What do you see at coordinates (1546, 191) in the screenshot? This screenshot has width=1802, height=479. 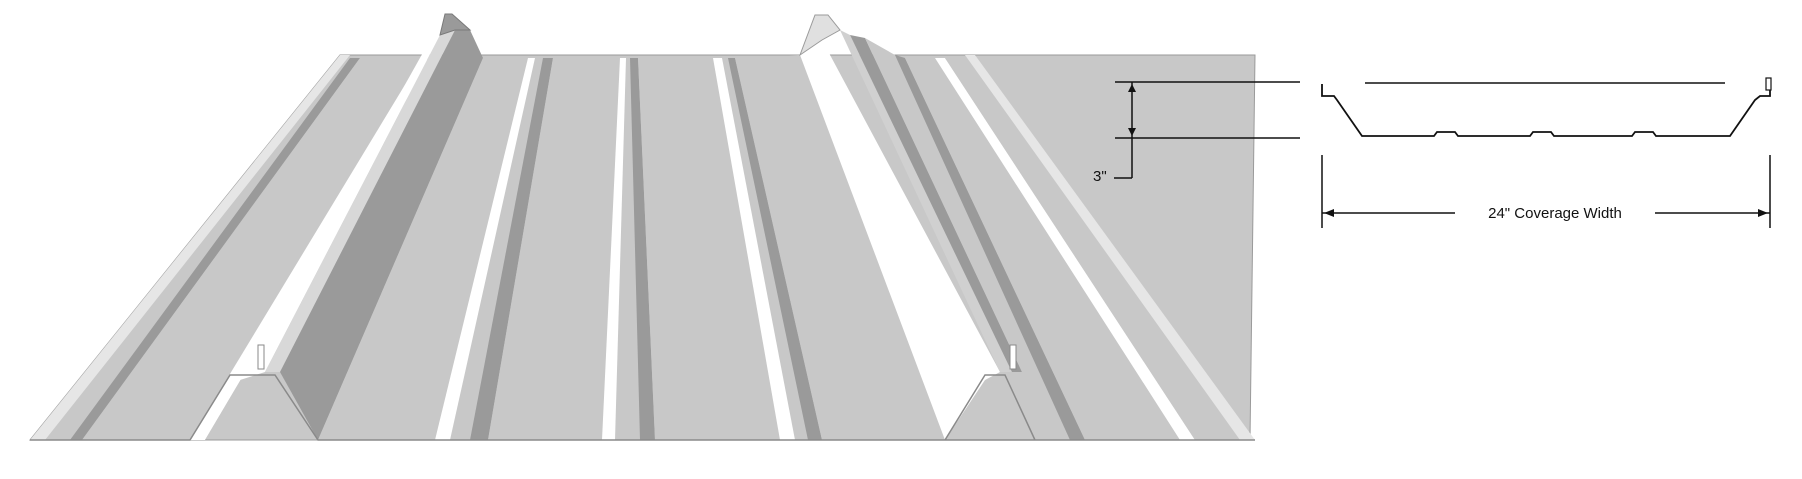 I see `coverage-width-dimension: 24" Coverage Width` at bounding box center [1546, 191].